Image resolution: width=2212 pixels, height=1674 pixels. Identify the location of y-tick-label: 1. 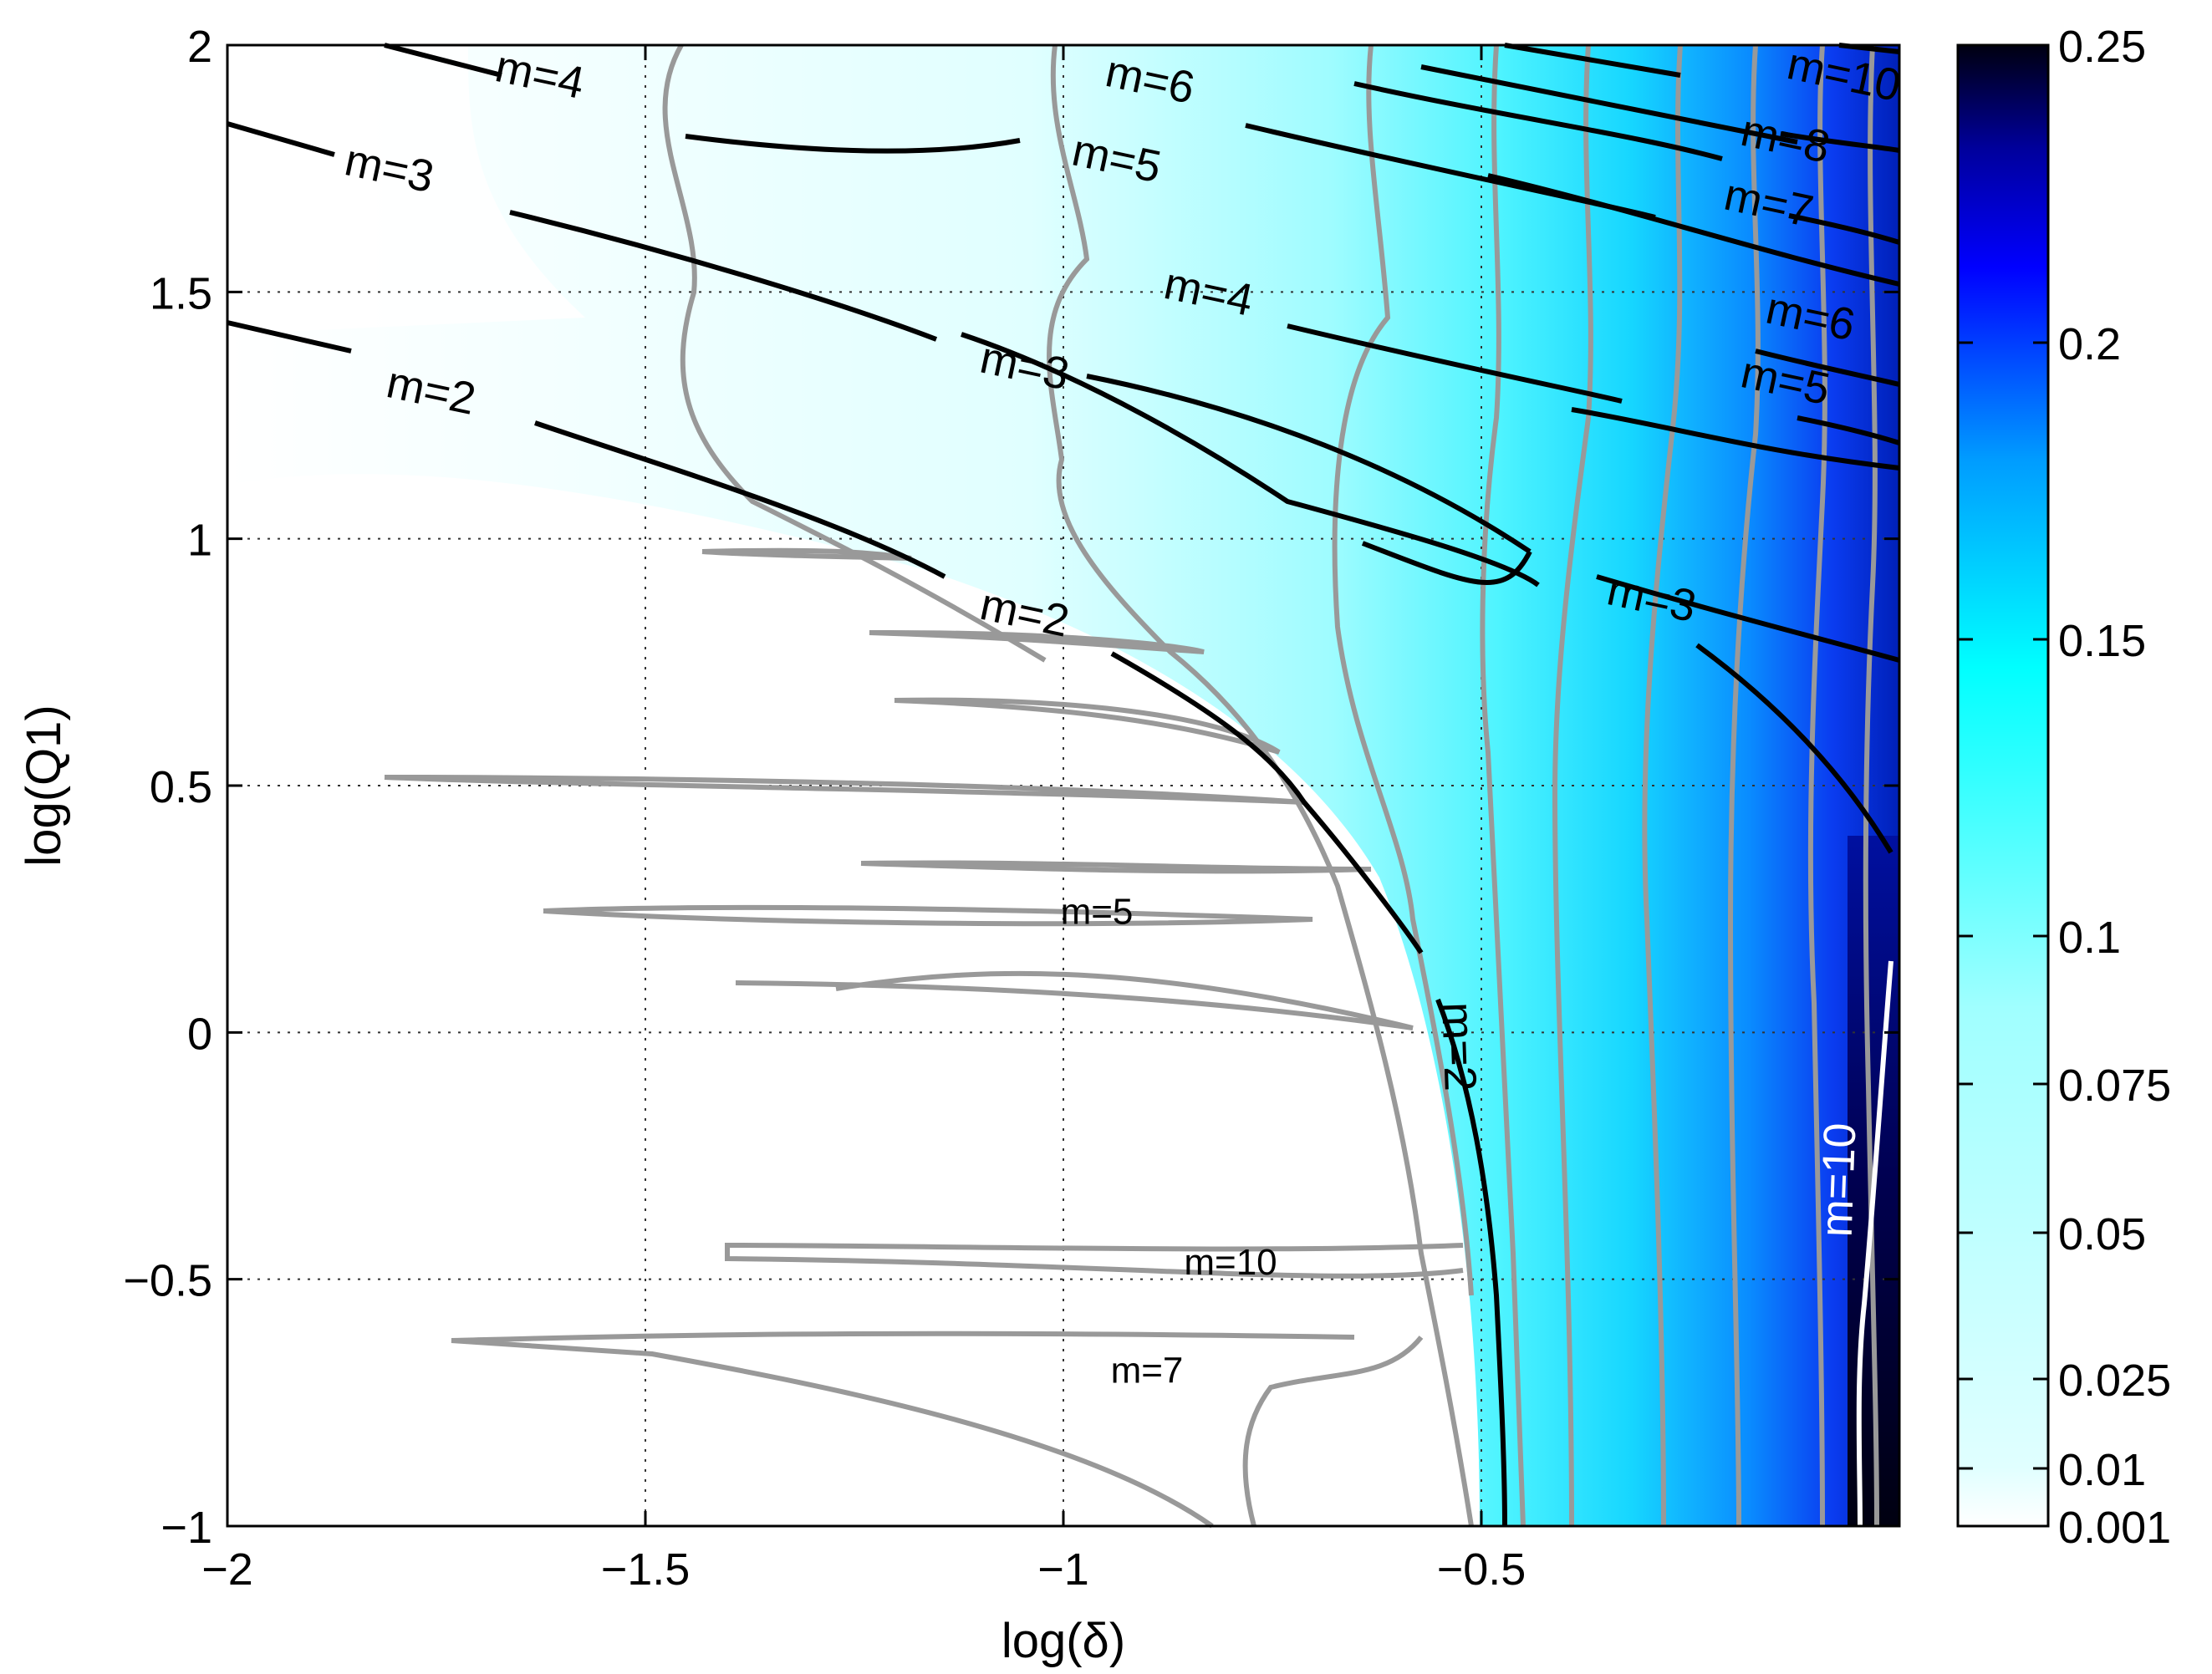
(199, 541).